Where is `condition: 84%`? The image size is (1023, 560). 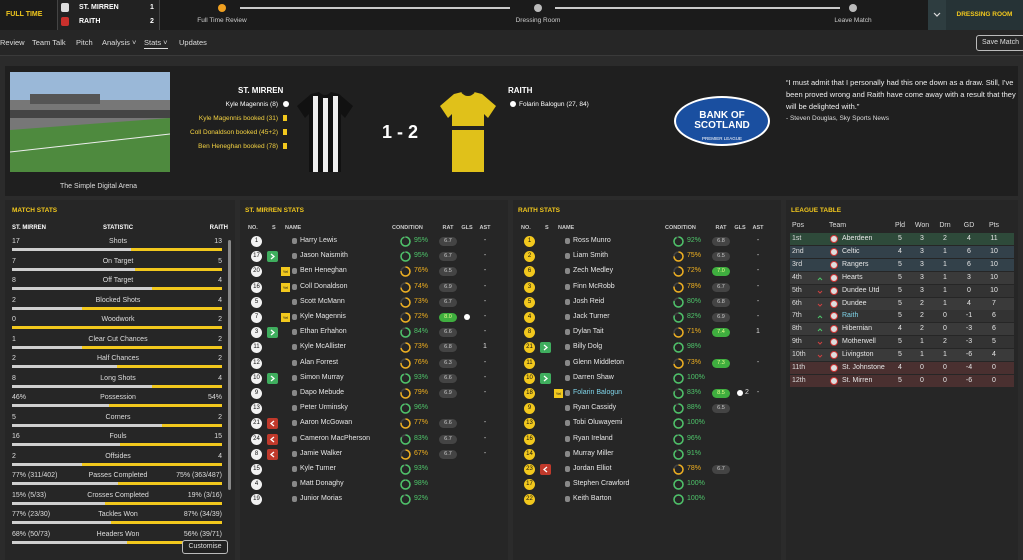
condition: 84% is located at coordinates (421, 332).